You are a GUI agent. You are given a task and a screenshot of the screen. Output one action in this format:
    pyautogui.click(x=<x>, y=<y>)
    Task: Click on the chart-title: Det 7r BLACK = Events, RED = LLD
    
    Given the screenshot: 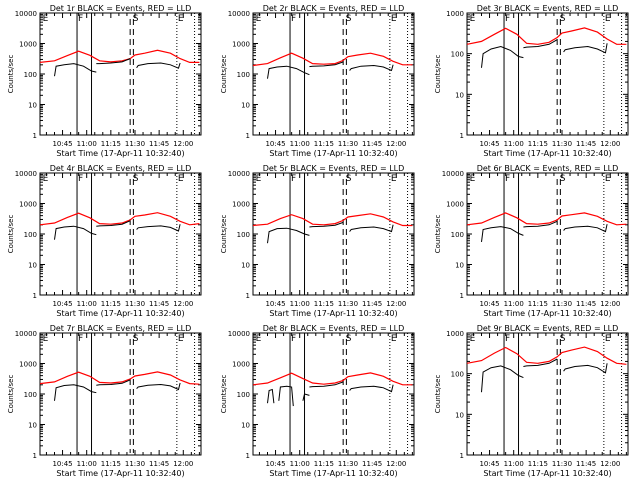 What is the action you would take?
    pyautogui.click(x=121, y=328)
    